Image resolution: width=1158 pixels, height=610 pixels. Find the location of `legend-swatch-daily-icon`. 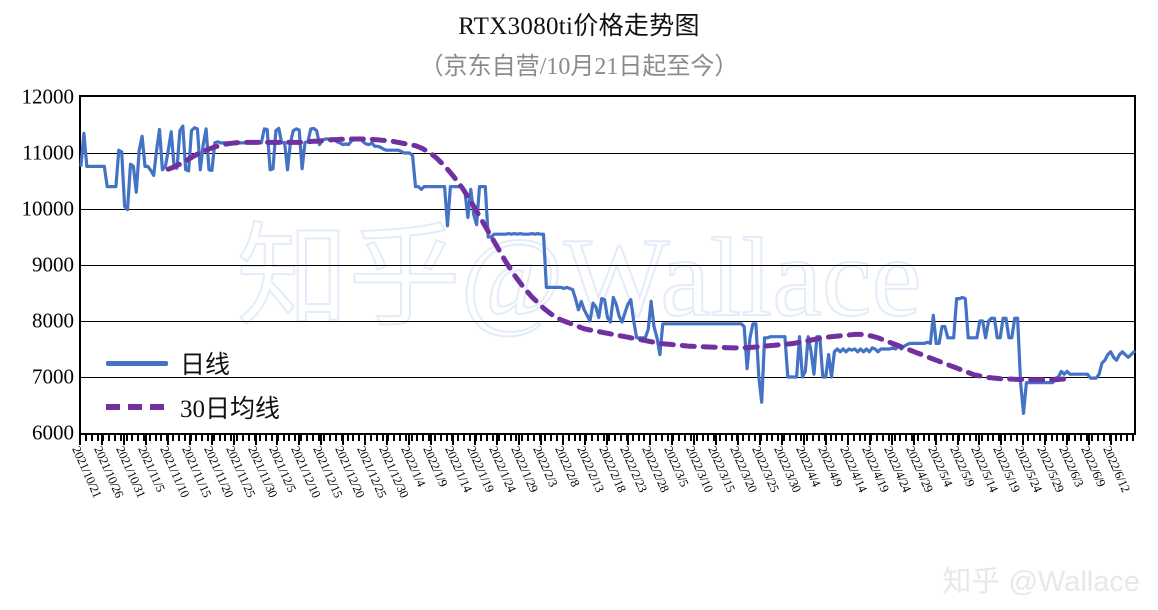

legend-swatch-daily-icon is located at coordinates (137, 363).